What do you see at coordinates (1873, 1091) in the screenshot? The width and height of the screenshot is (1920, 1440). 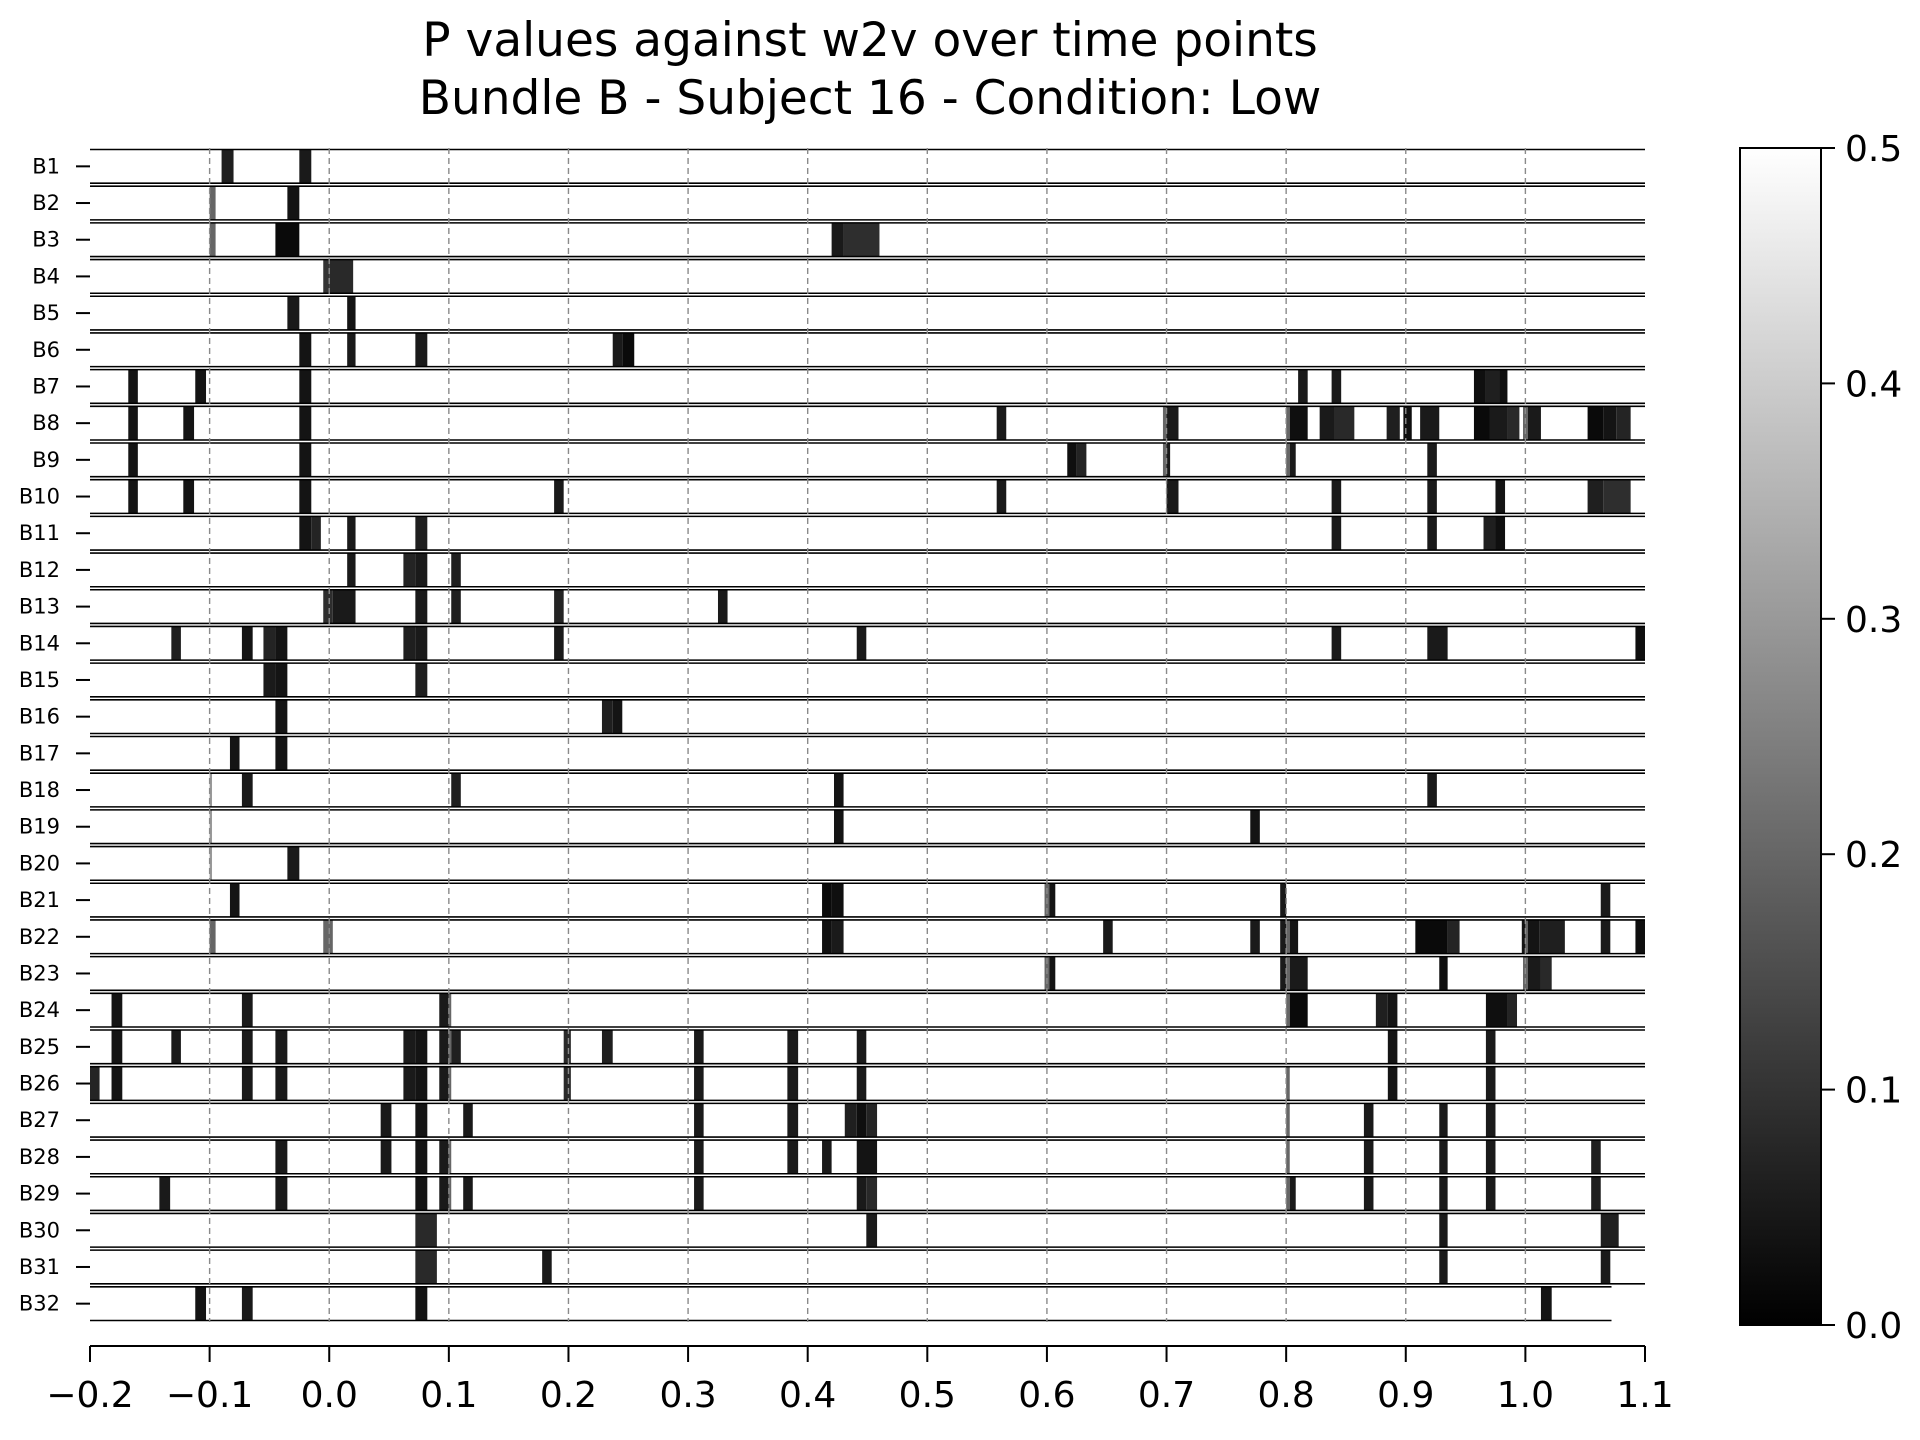 I see `colorbar-tick-label: 0.1` at bounding box center [1873, 1091].